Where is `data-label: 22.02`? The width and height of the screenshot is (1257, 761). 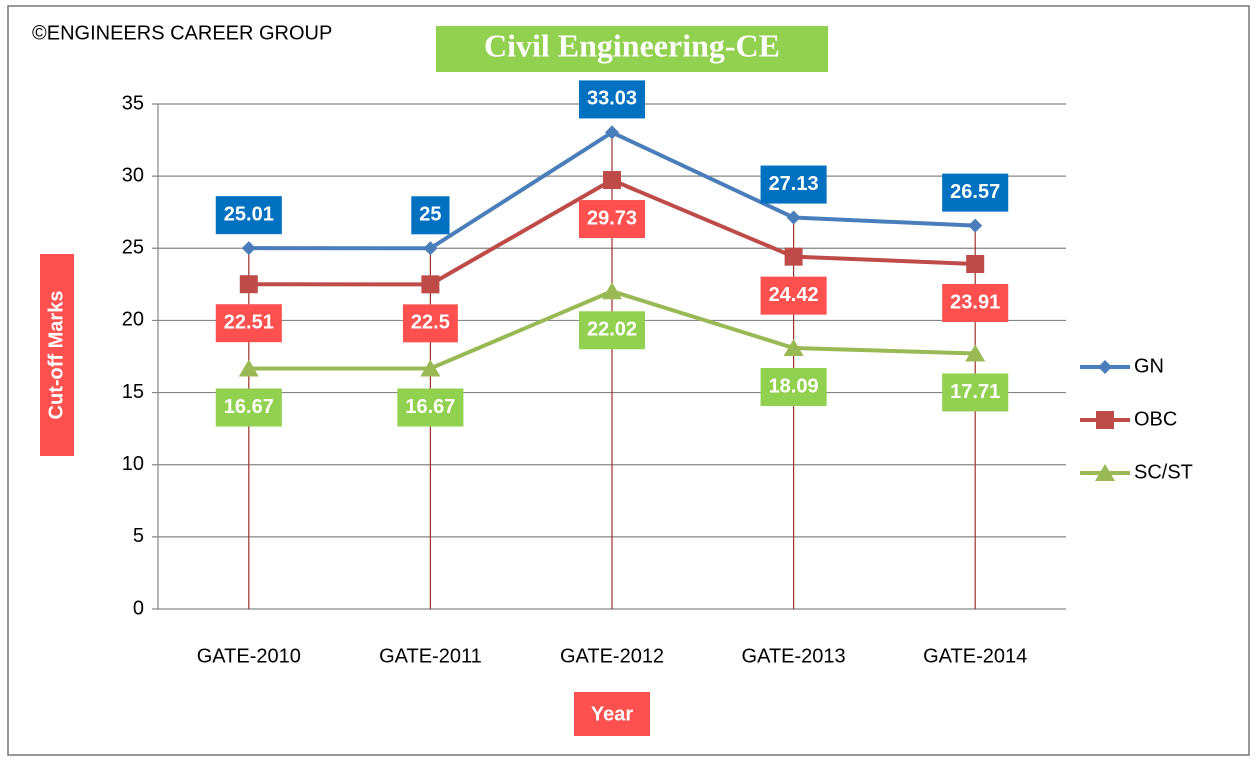 data-label: 22.02 is located at coordinates (612, 330).